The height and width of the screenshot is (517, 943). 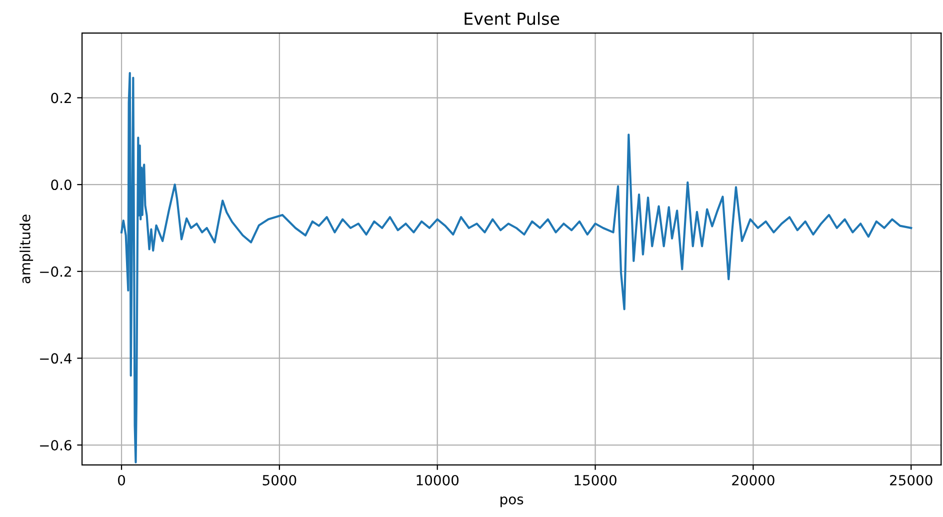 What do you see at coordinates (911, 480) in the screenshot?
I see `x-tick-label: 25000` at bounding box center [911, 480].